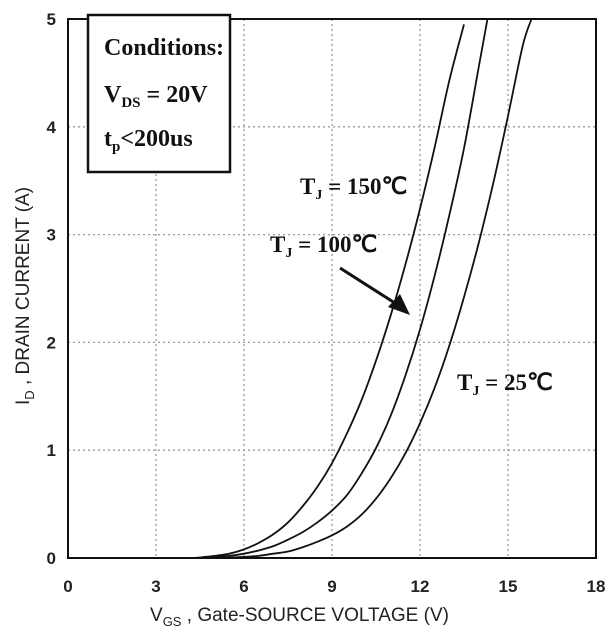 Image resolution: width=615 pixels, height=635 pixels. Describe the element at coordinates (52, 127) in the screenshot. I see `y-tick-label: 4` at that location.